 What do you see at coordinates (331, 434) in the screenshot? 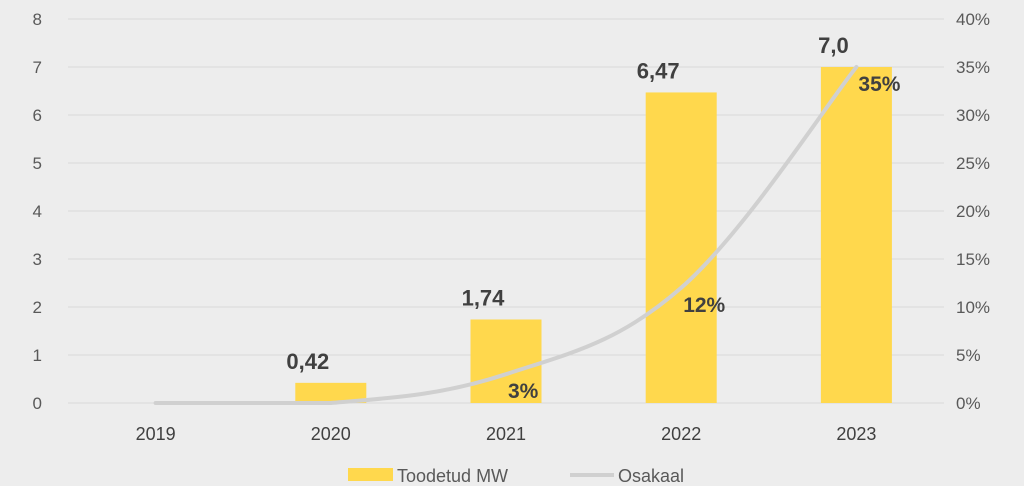
I see `x-tick-label: 2020` at bounding box center [331, 434].